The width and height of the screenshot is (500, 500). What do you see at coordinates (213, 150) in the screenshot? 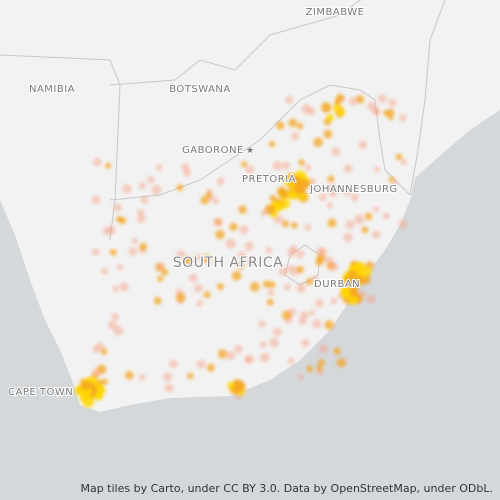
I see `city-label: GABORONE` at bounding box center [213, 150].